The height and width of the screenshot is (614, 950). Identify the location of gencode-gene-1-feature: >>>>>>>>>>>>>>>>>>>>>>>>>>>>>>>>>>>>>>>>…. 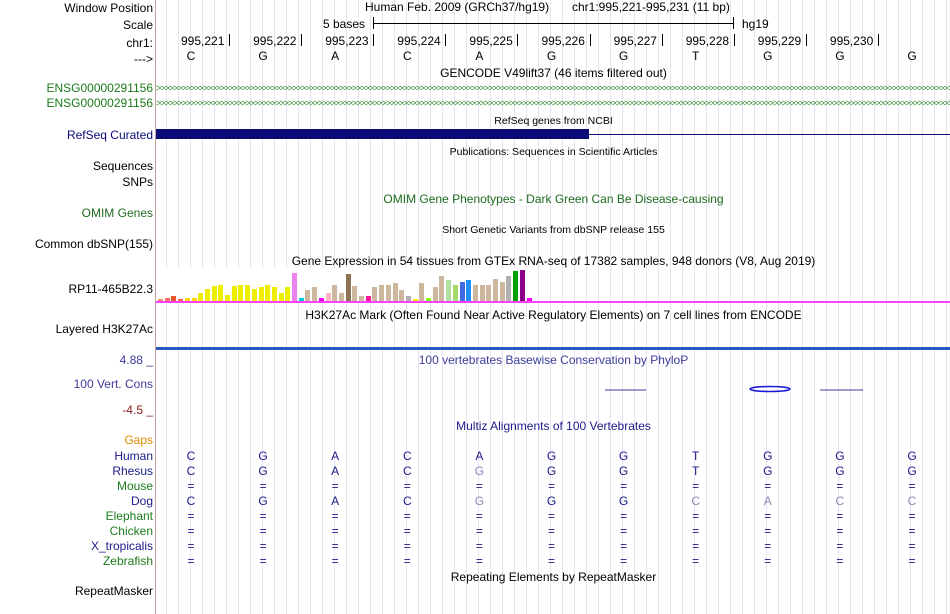
(553, 88).